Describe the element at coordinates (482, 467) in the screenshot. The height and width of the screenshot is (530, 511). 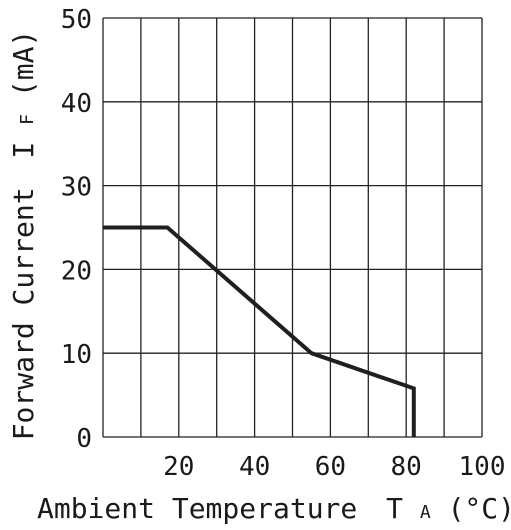
I see `x-tick-label: 100` at that location.